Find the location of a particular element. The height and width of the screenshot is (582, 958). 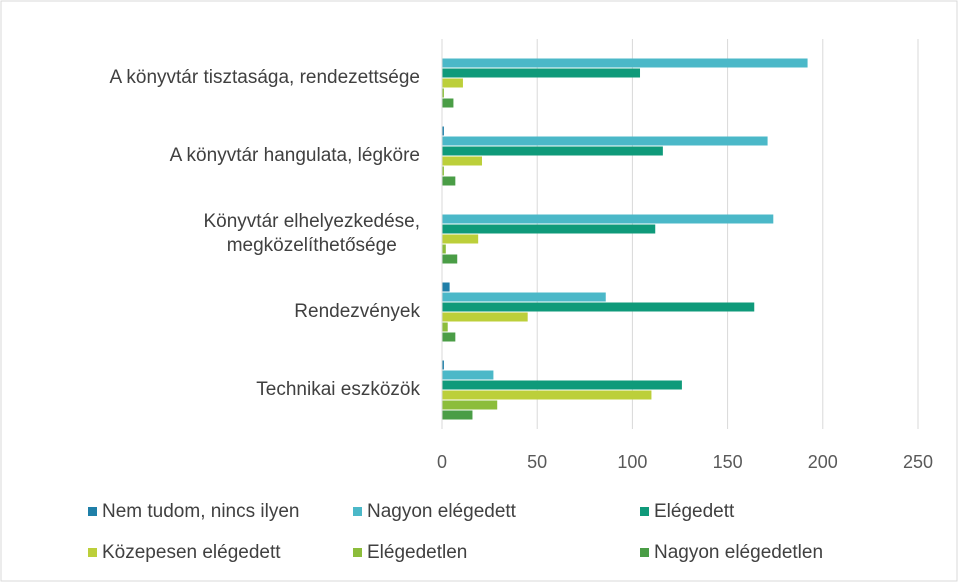

legend-label: Elégedetlen is located at coordinates (417, 552).